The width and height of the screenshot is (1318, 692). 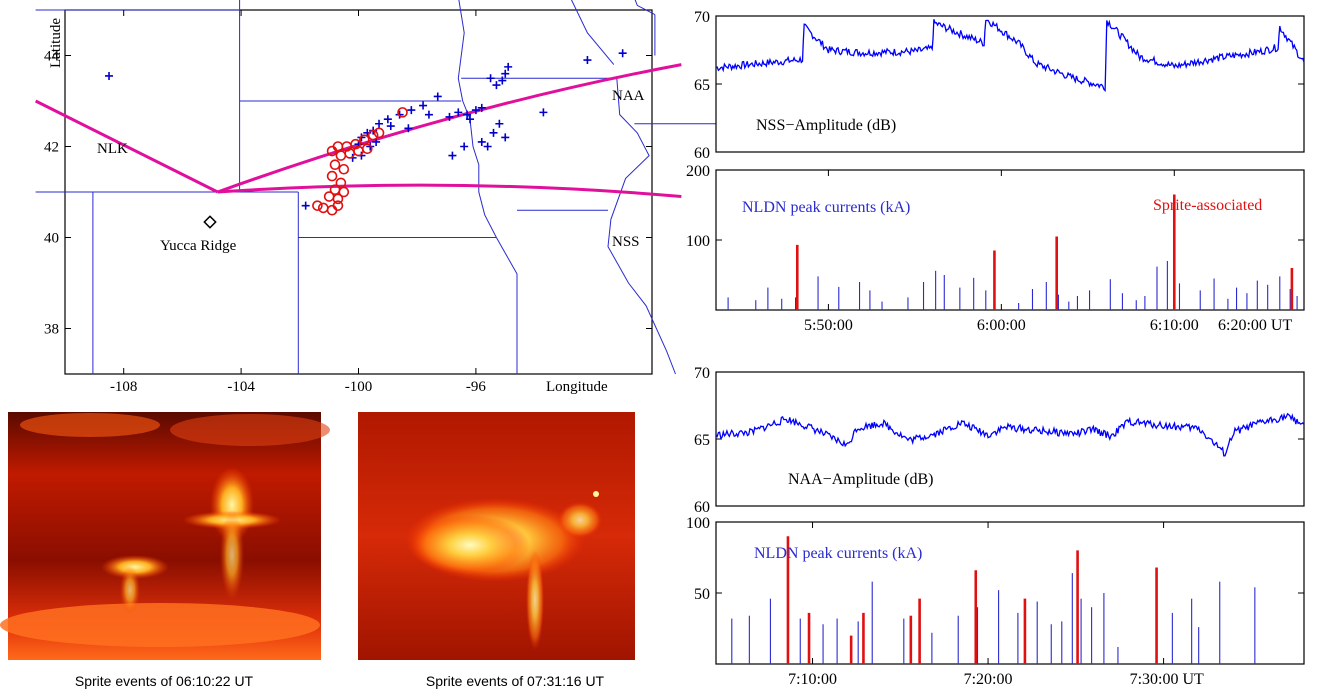 I want to click on map-x-tick-label: -100, so click(x=359, y=387).